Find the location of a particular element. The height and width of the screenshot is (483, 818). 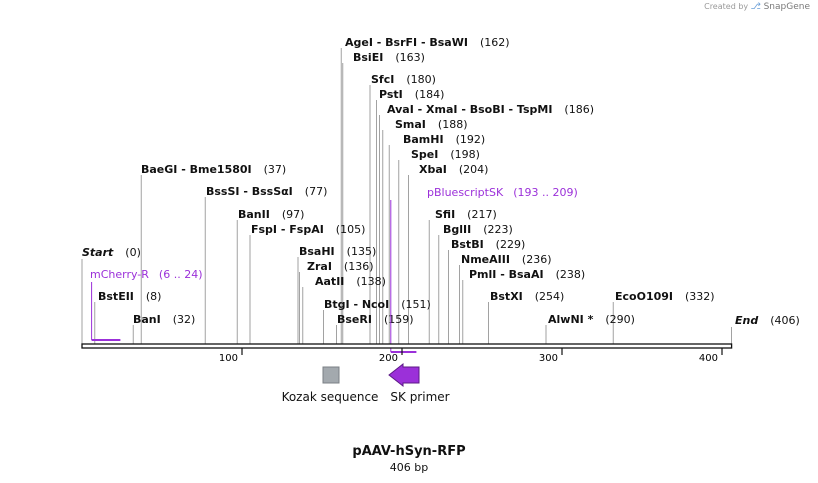

enzyme-ecoo109i-site: (332) is located at coordinates (700, 296).